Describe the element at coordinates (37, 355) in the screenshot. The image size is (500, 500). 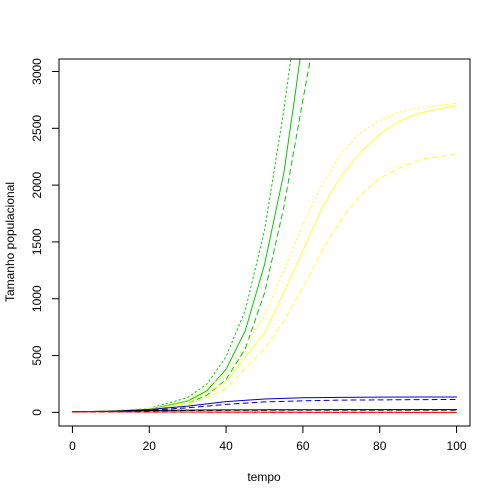
I see `y-tick-label: 500` at that location.